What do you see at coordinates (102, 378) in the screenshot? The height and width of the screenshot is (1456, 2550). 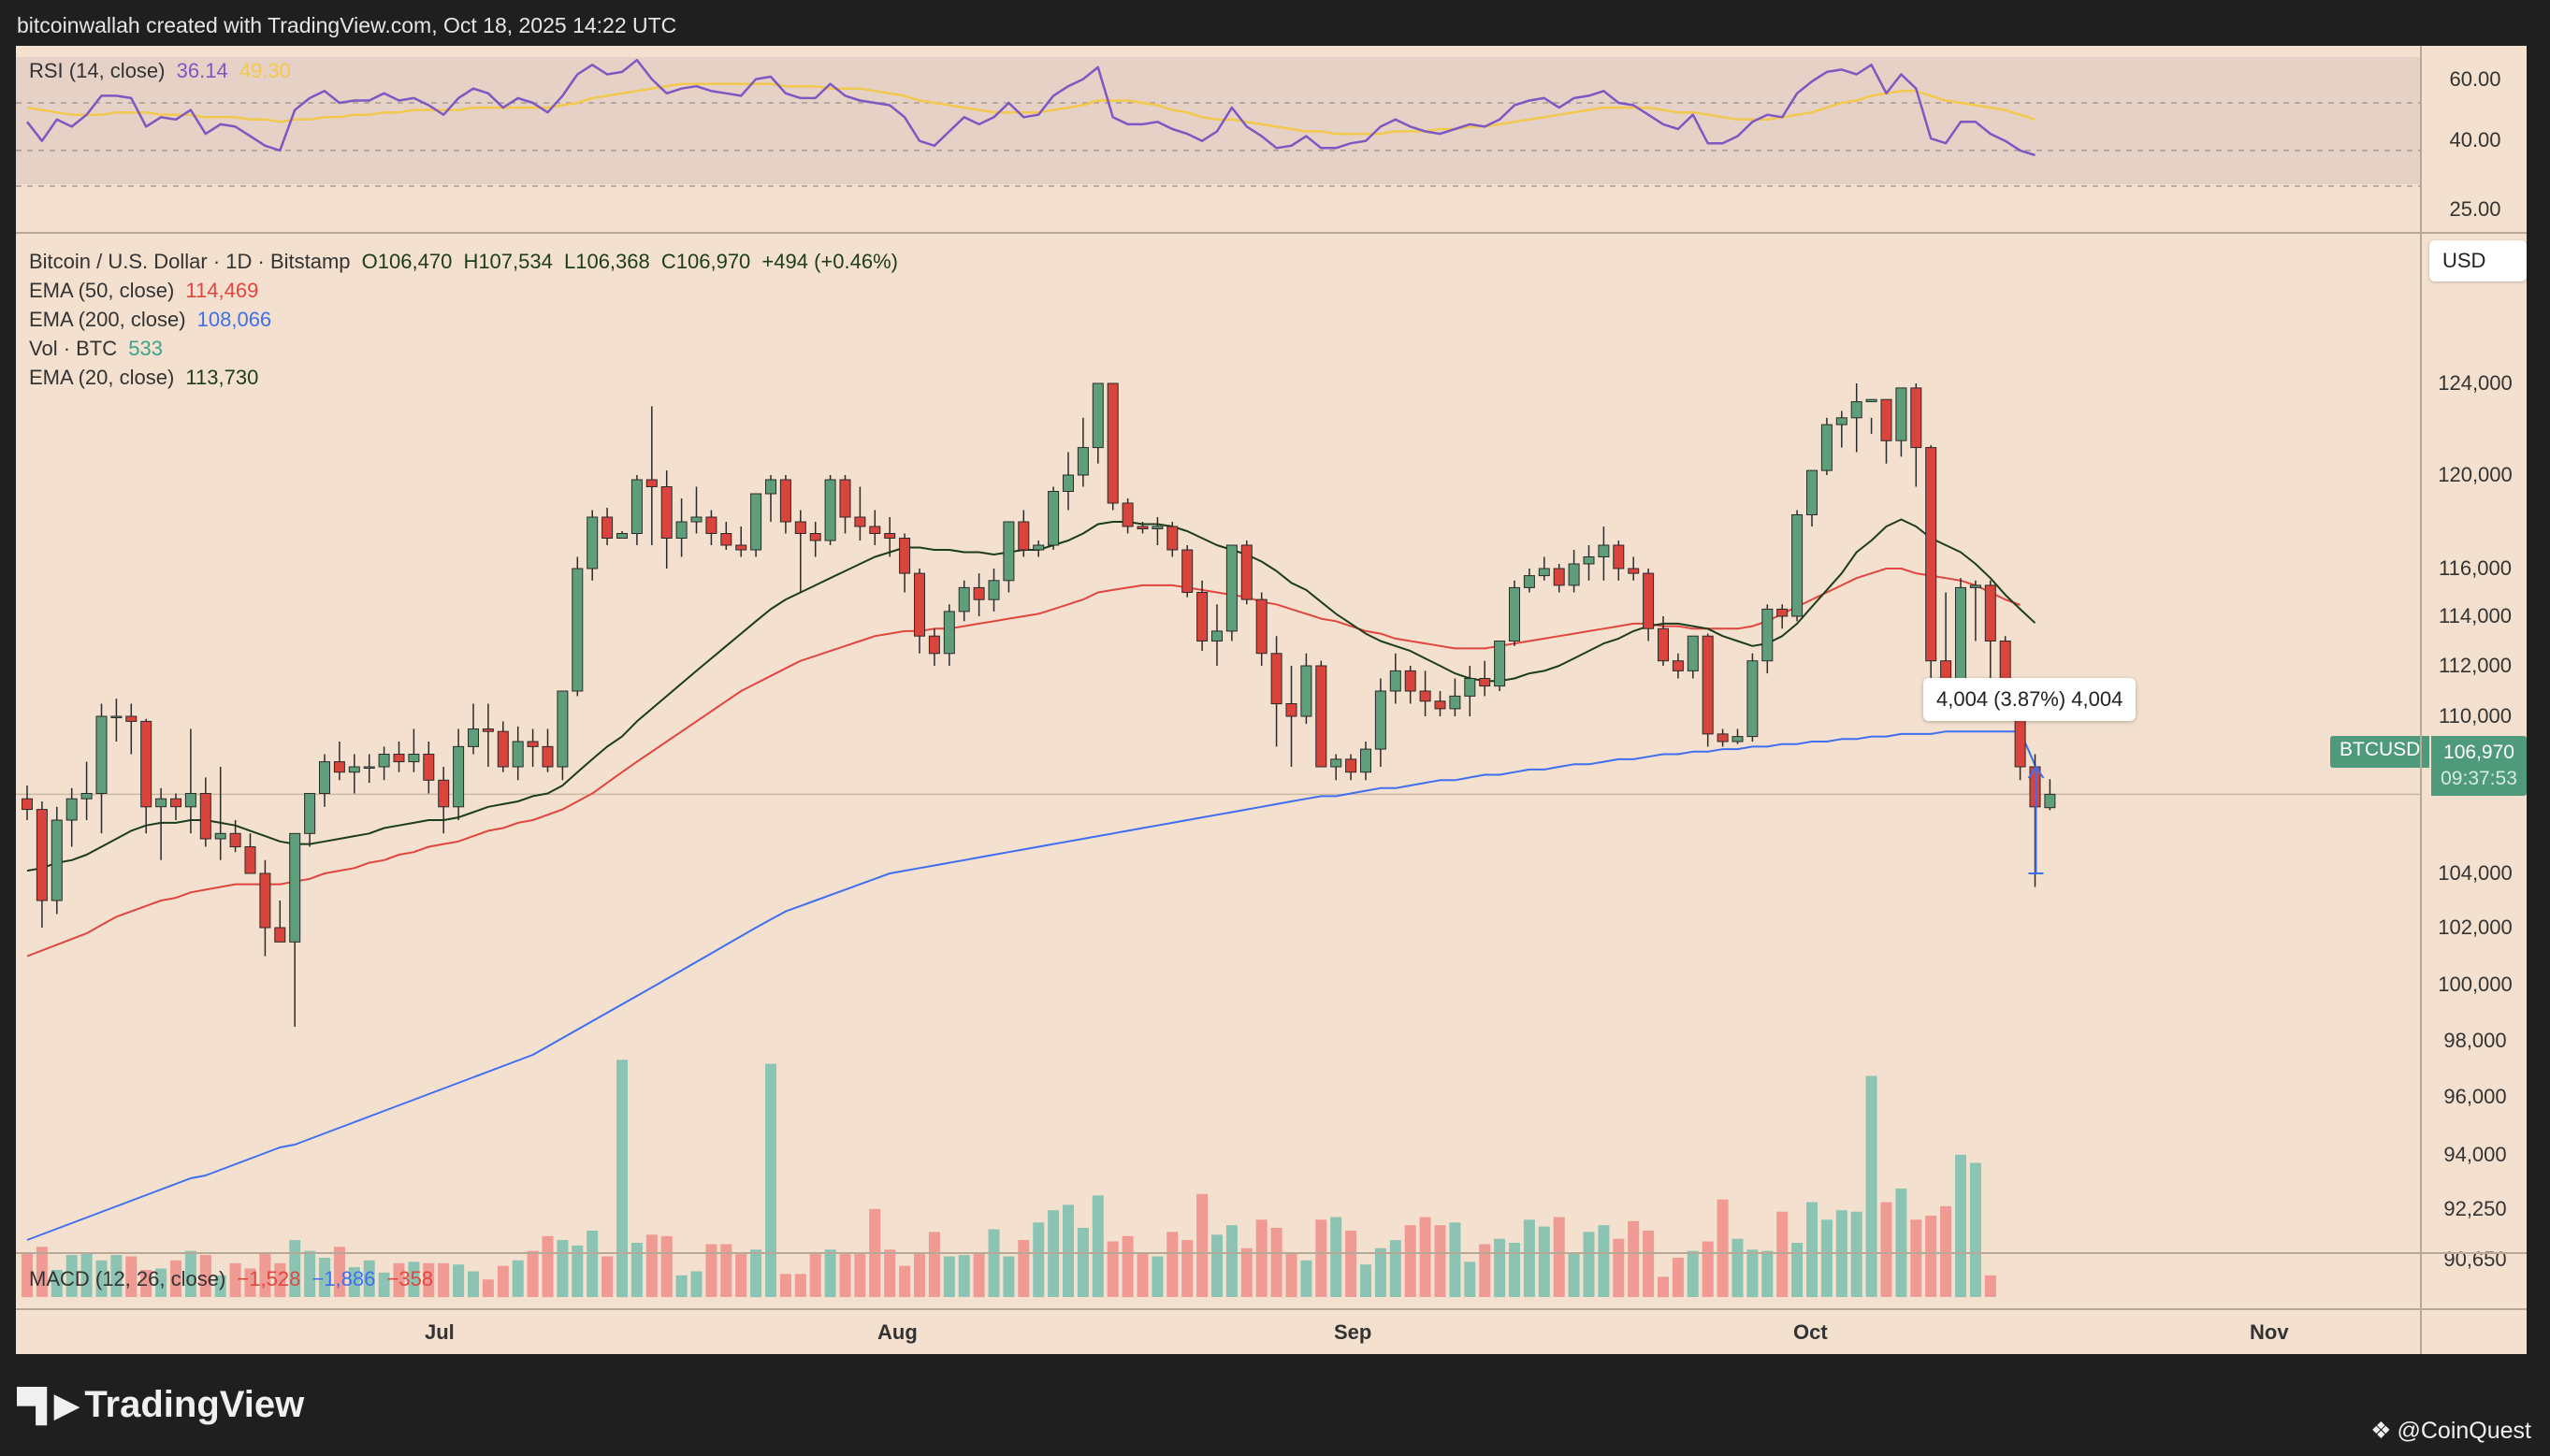 I see `ema20-label: EMA (20, close)` at bounding box center [102, 378].